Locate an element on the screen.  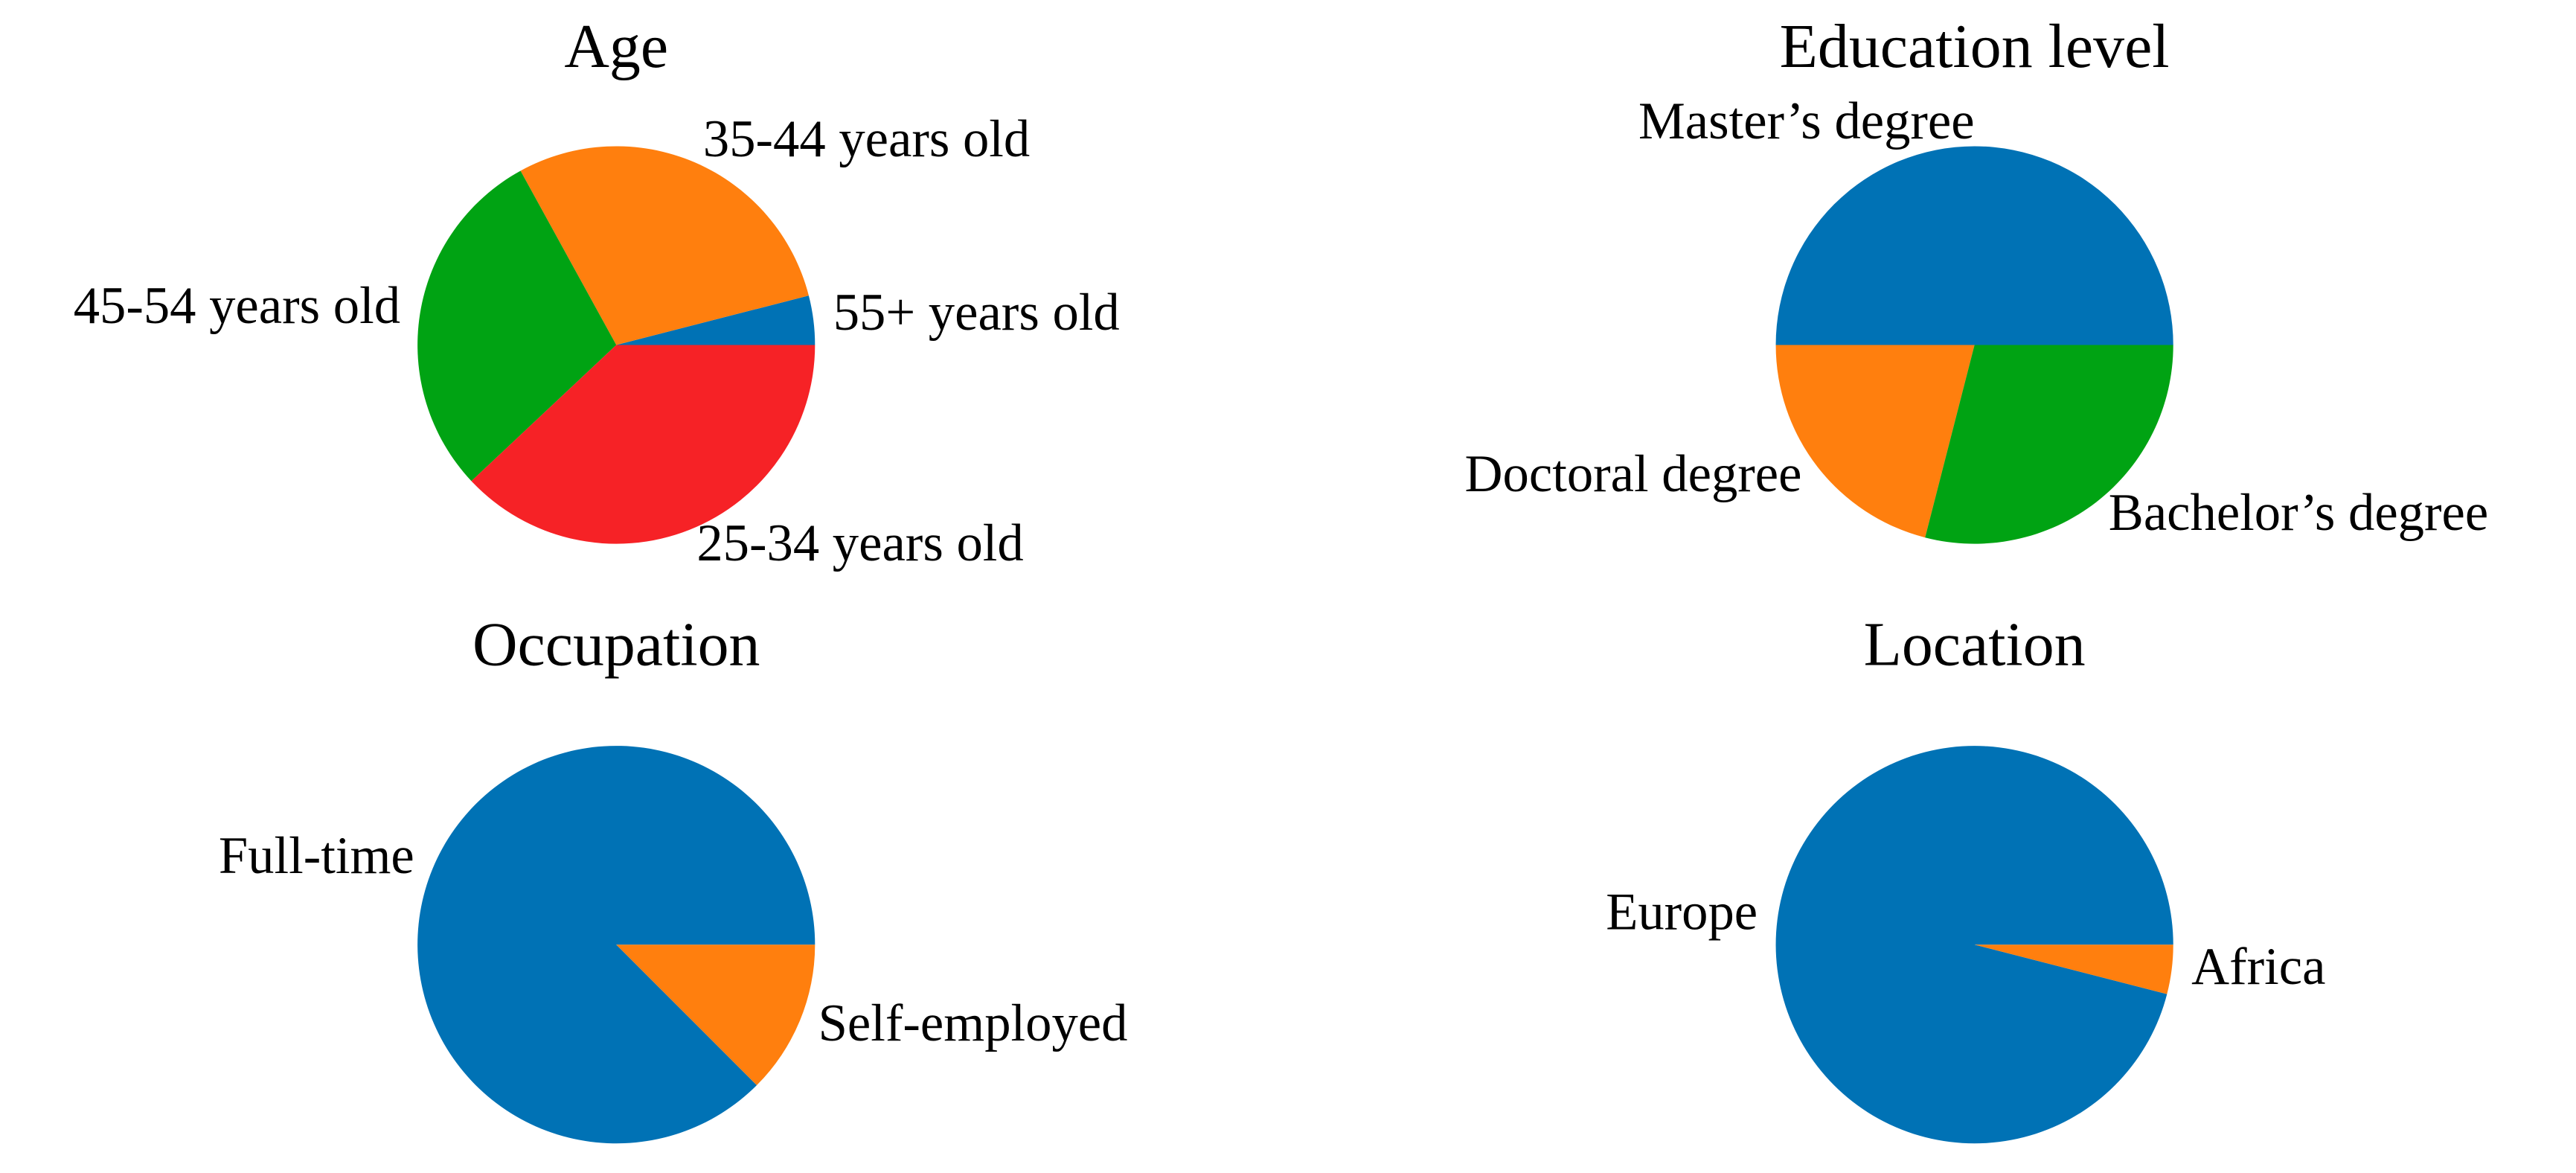
chart-title: Location is located at coordinates (1975, 644).